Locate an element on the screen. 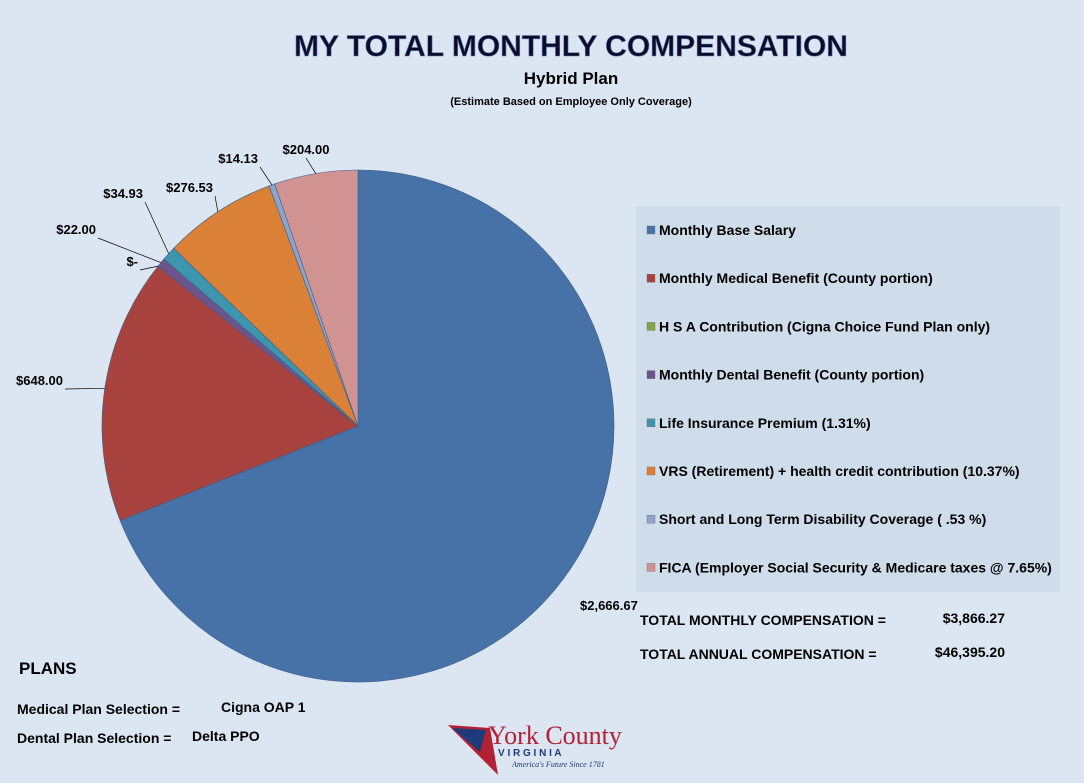  legend-label: Monthly Medical Benefit (County portion) is located at coordinates (796, 278).